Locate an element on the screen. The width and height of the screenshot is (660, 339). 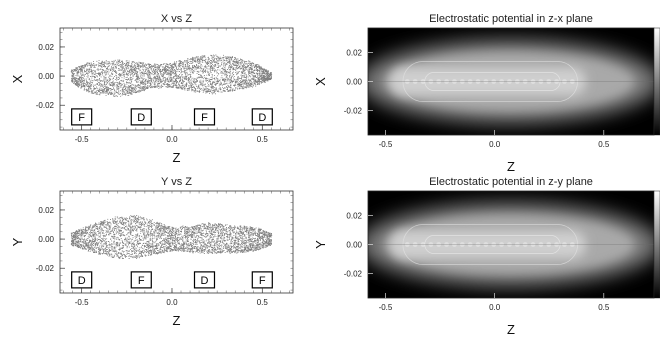
chart-title: Y vs Z is located at coordinates (176, 182).